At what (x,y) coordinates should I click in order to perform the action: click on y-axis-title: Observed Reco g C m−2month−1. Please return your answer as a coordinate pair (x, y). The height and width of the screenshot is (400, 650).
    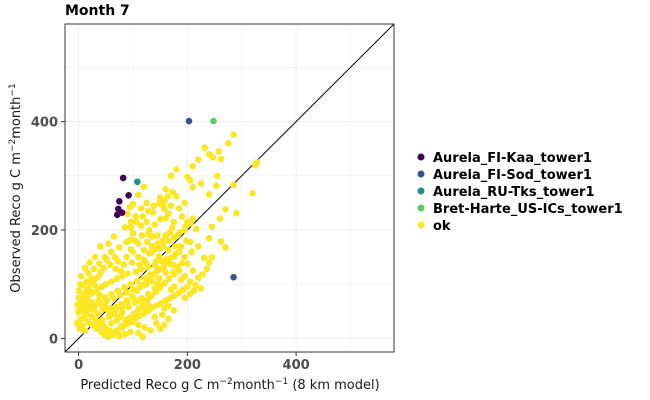
    Looking at the image, I should click on (16, 187).